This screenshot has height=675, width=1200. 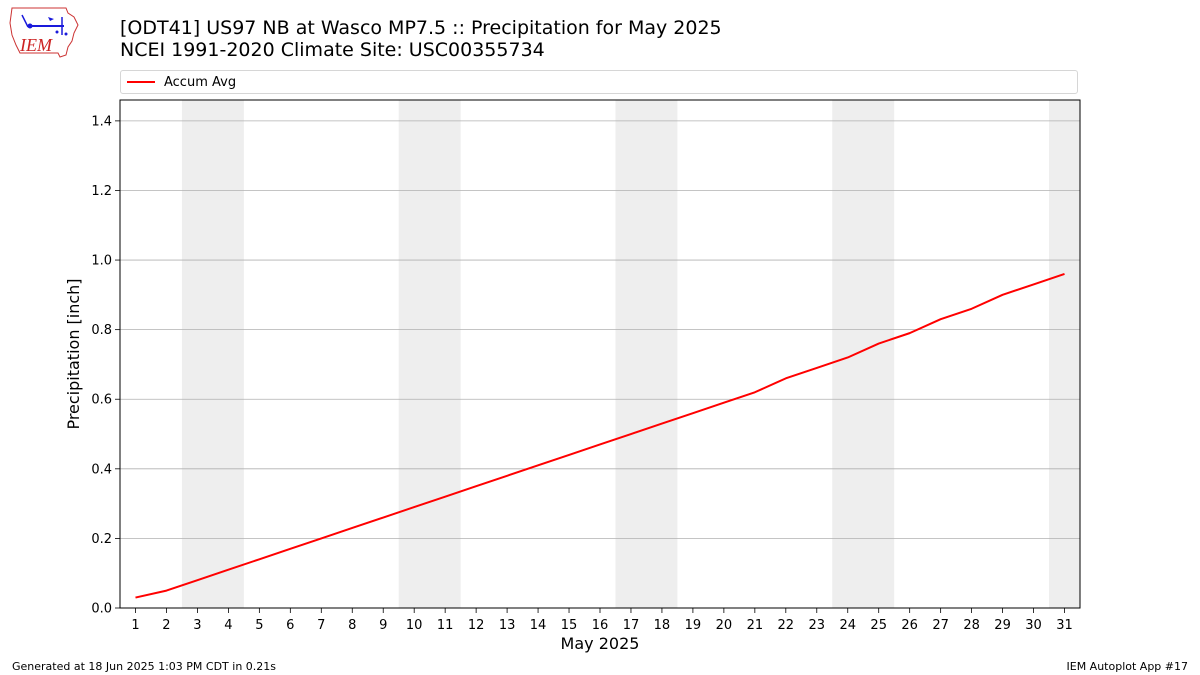 I want to click on x-tick-label-16: 16, so click(x=600, y=625).